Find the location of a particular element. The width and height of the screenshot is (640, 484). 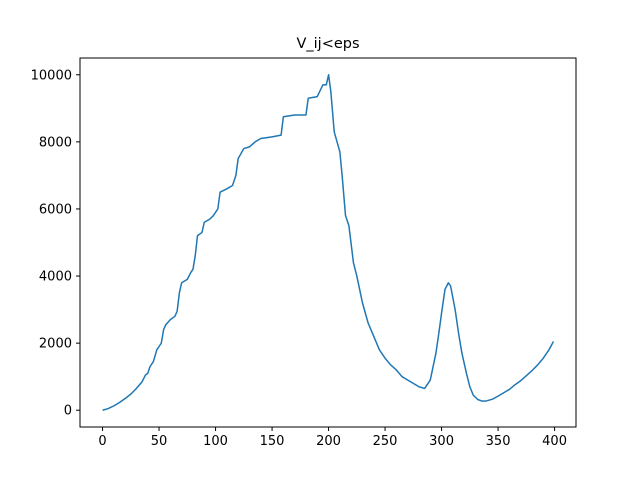

y-tick-label: 4000 is located at coordinates (55, 277).